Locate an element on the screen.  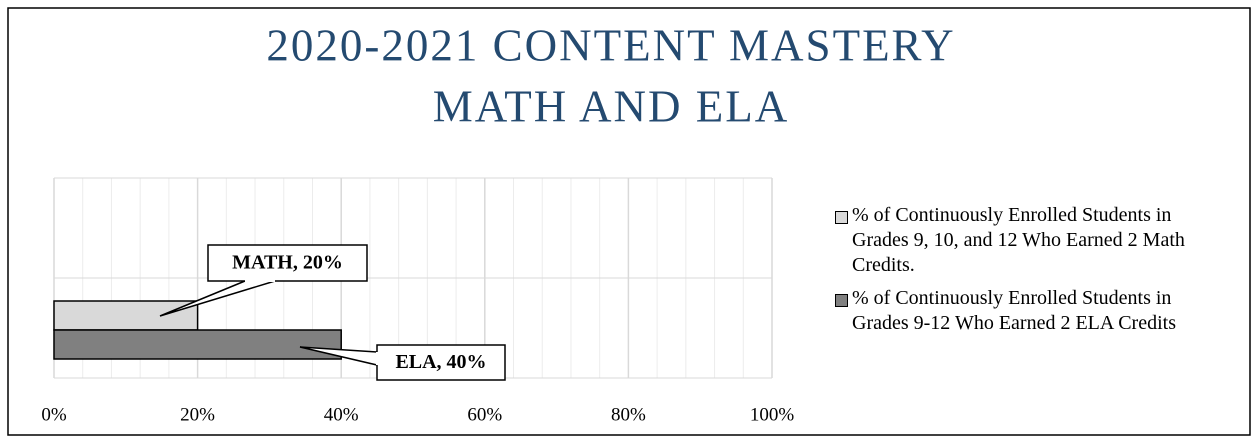
data-label: MATH, 20% is located at coordinates (287, 263).